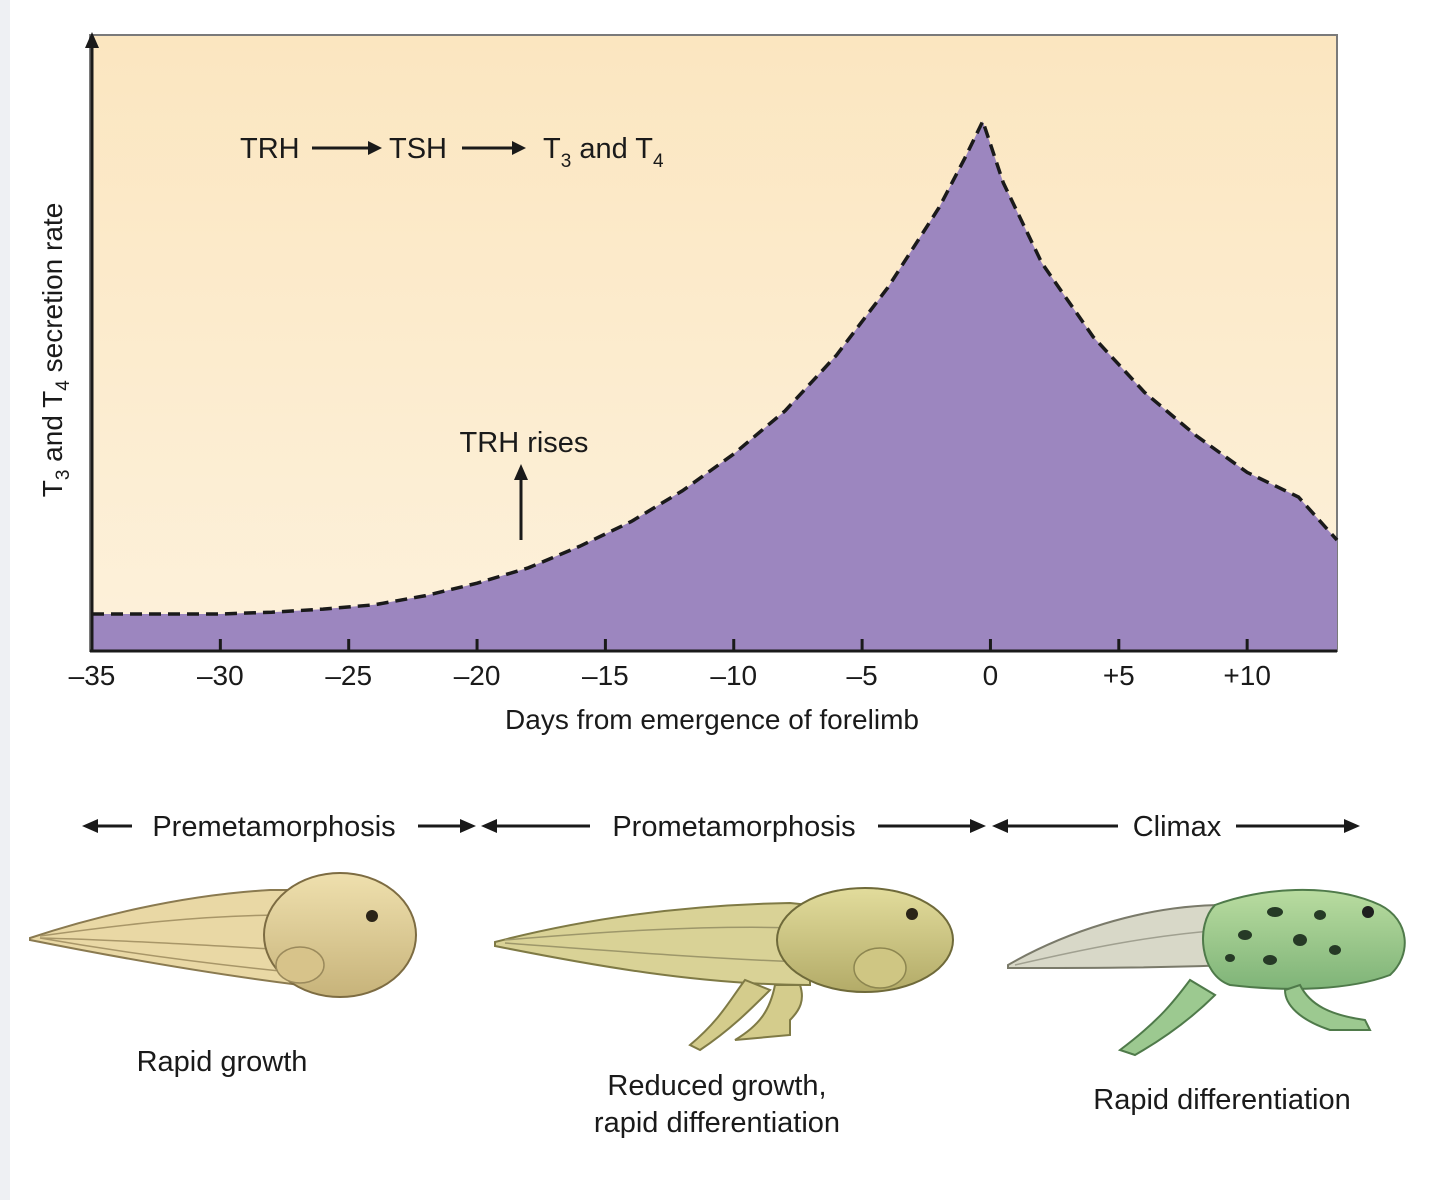  Describe the element at coordinates (92, 40) in the screenshot. I see `y-axis-arrow-icon` at that location.